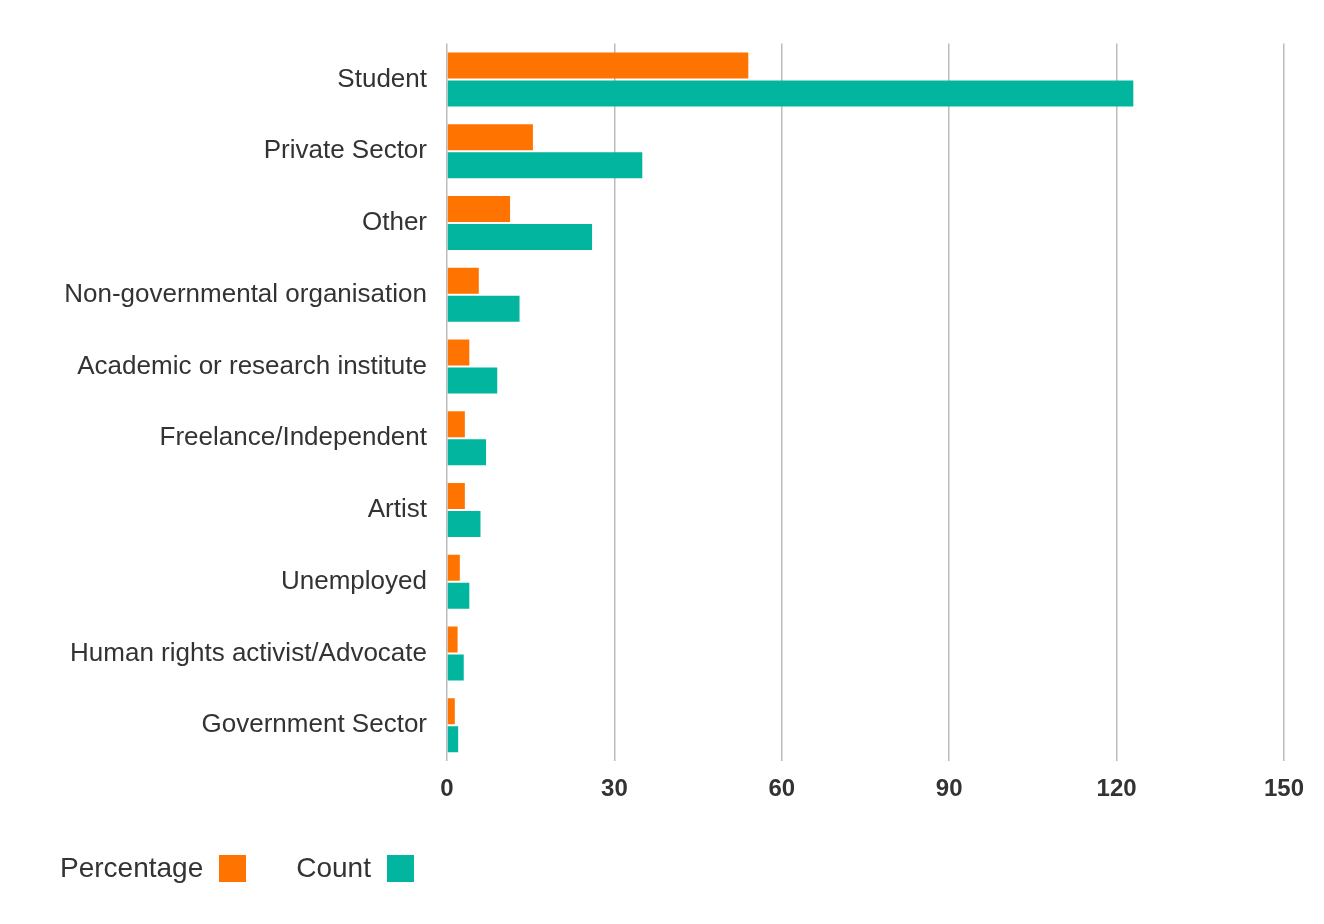 The width and height of the screenshot is (1324, 924). Describe the element at coordinates (1283, 788) in the screenshot. I see `x-tick-label: 150` at that location.